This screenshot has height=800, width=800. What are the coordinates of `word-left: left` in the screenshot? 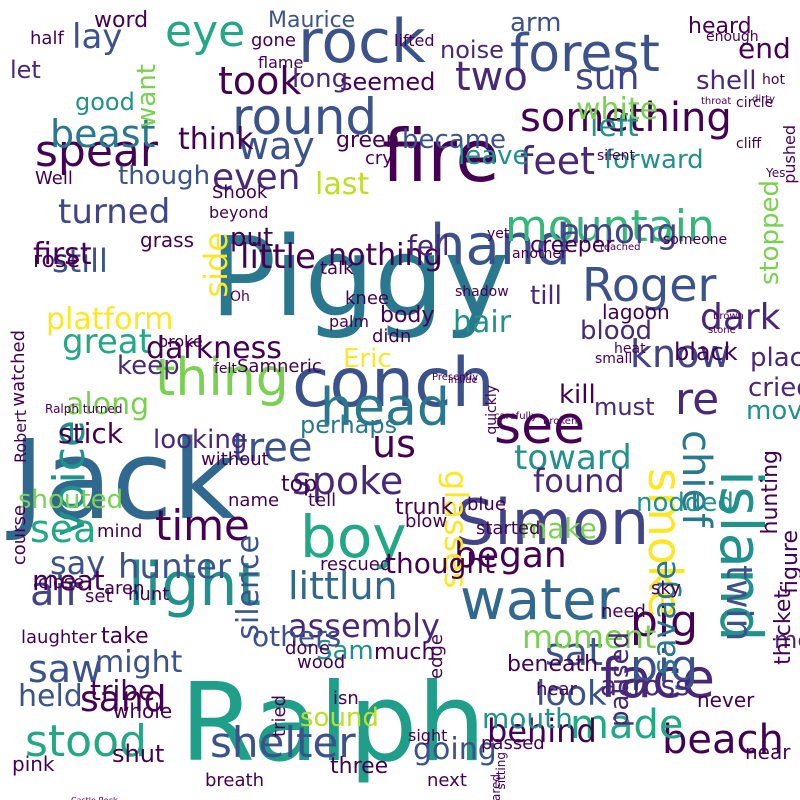 It's located at (614, 126).